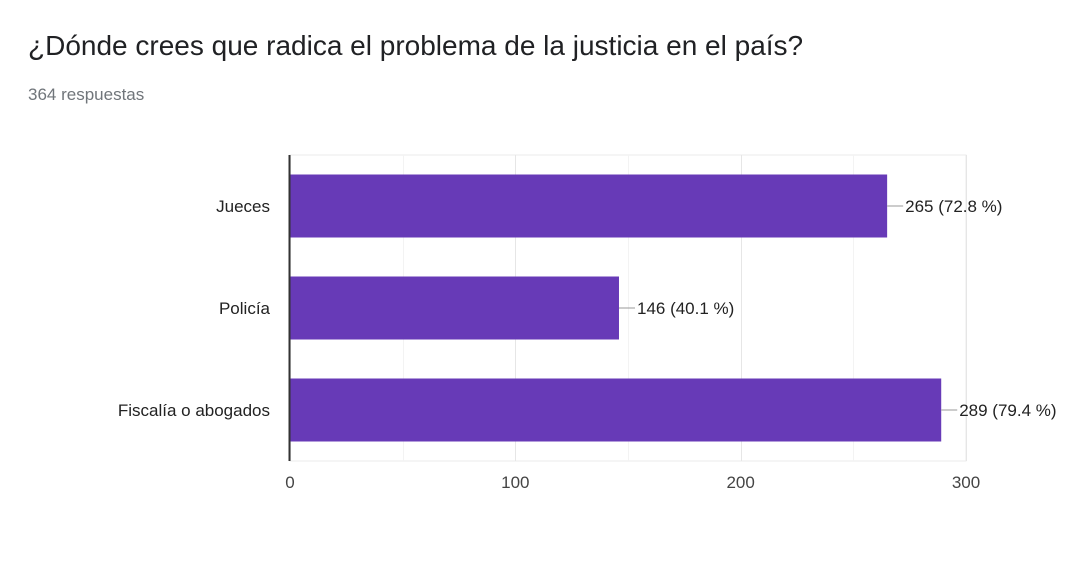 Image resolution: width=1089 pixels, height=577 pixels. What do you see at coordinates (289, 482) in the screenshot?
I see `x-tick-label: 0` at bounding box center [289, 482].